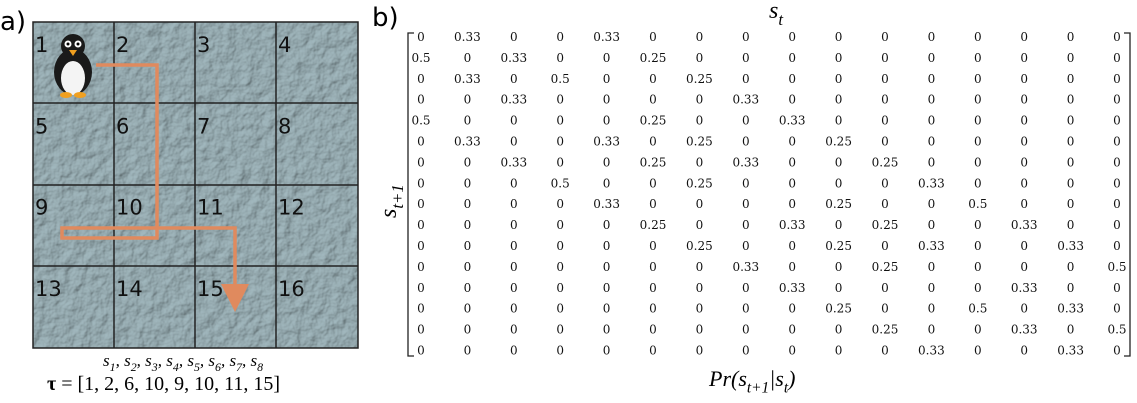 This screenshot has height=403, width=1137. I want to click on text-segment: s, so click(389, 213).